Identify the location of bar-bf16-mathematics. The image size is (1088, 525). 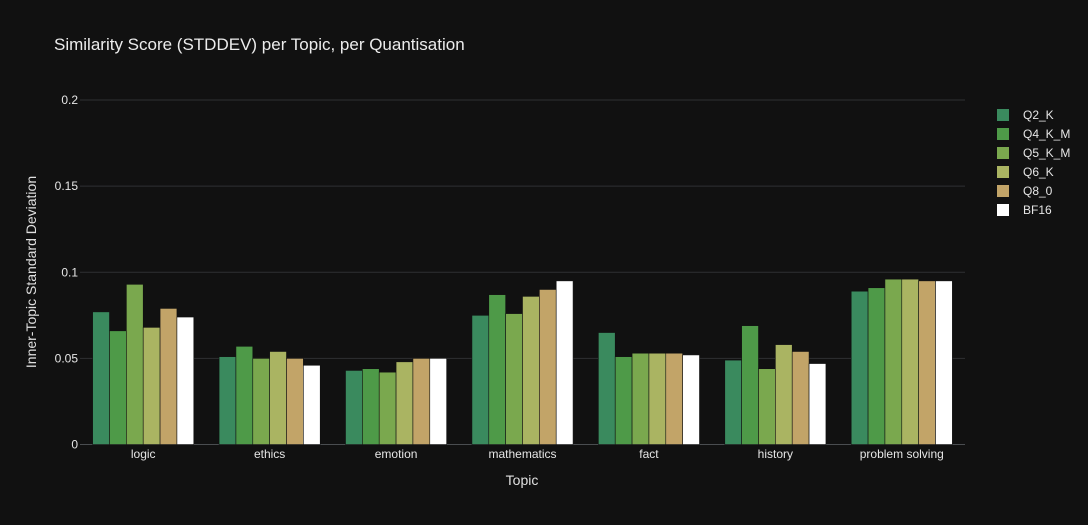
(564, 362).